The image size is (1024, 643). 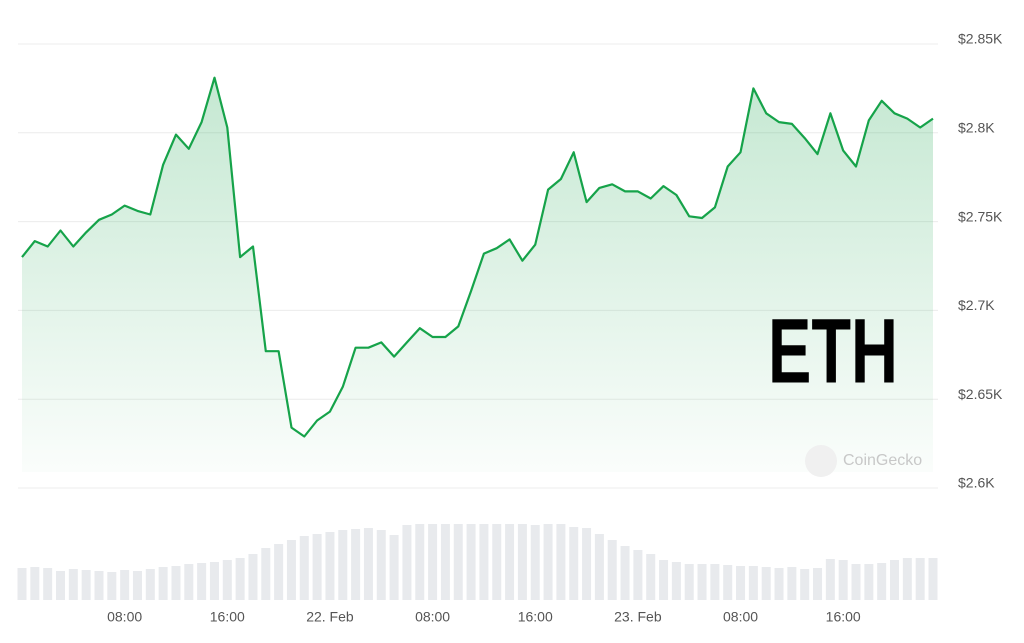 I want to click on y-tick-label: $2.75K, so click(x=980, y=216).